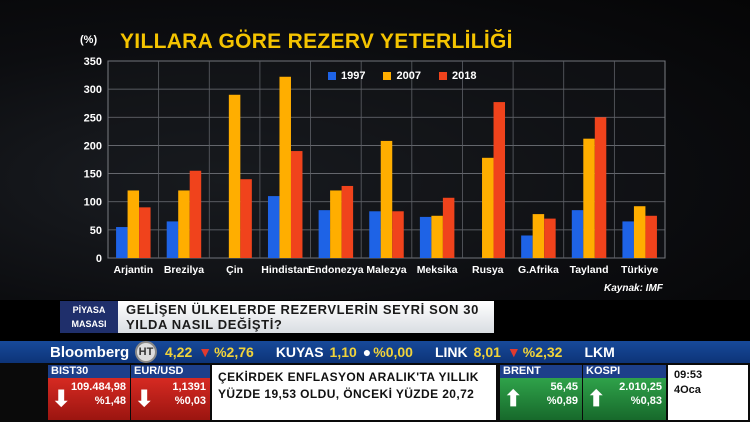  What do you see at coordinates (387, 76) in the screenshot?
I see `legend-swatch-2007` at bounding box center [387, 76].